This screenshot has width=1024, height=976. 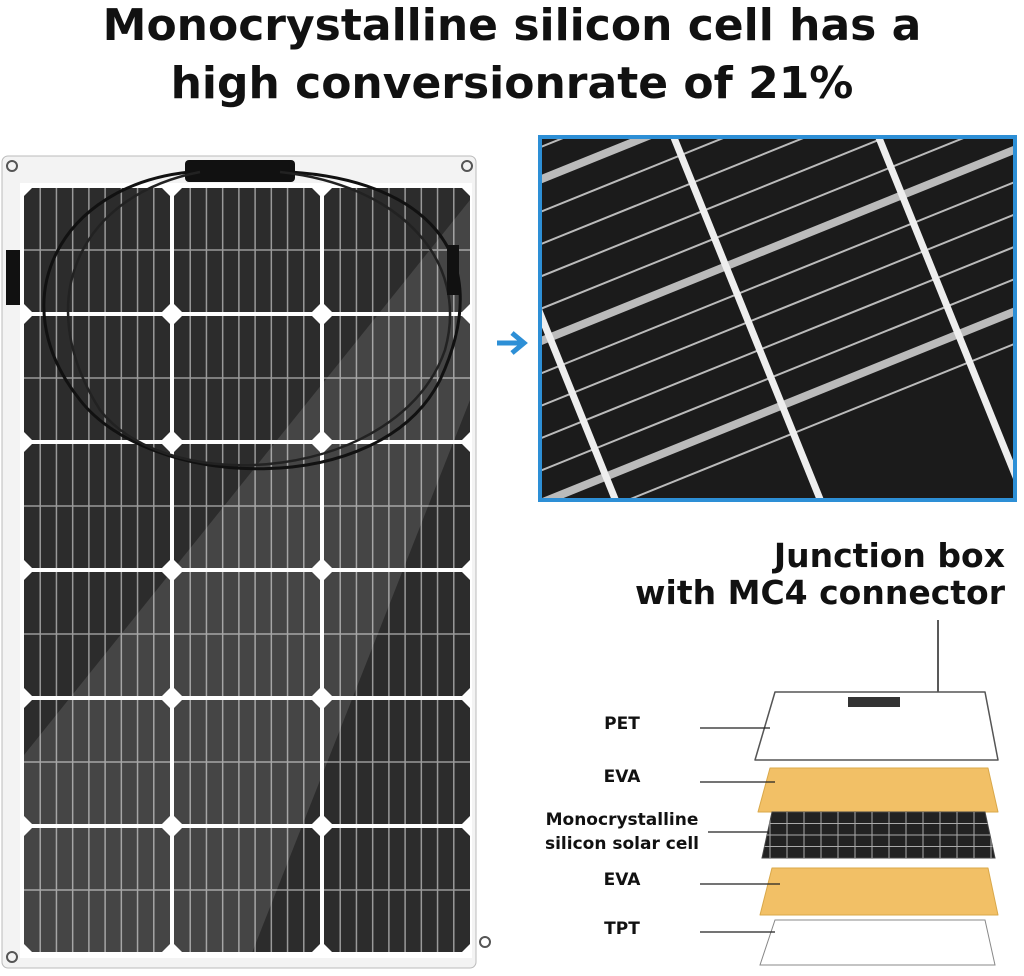 I want to click on layer-label: TPT, so click(x=622, y=929).